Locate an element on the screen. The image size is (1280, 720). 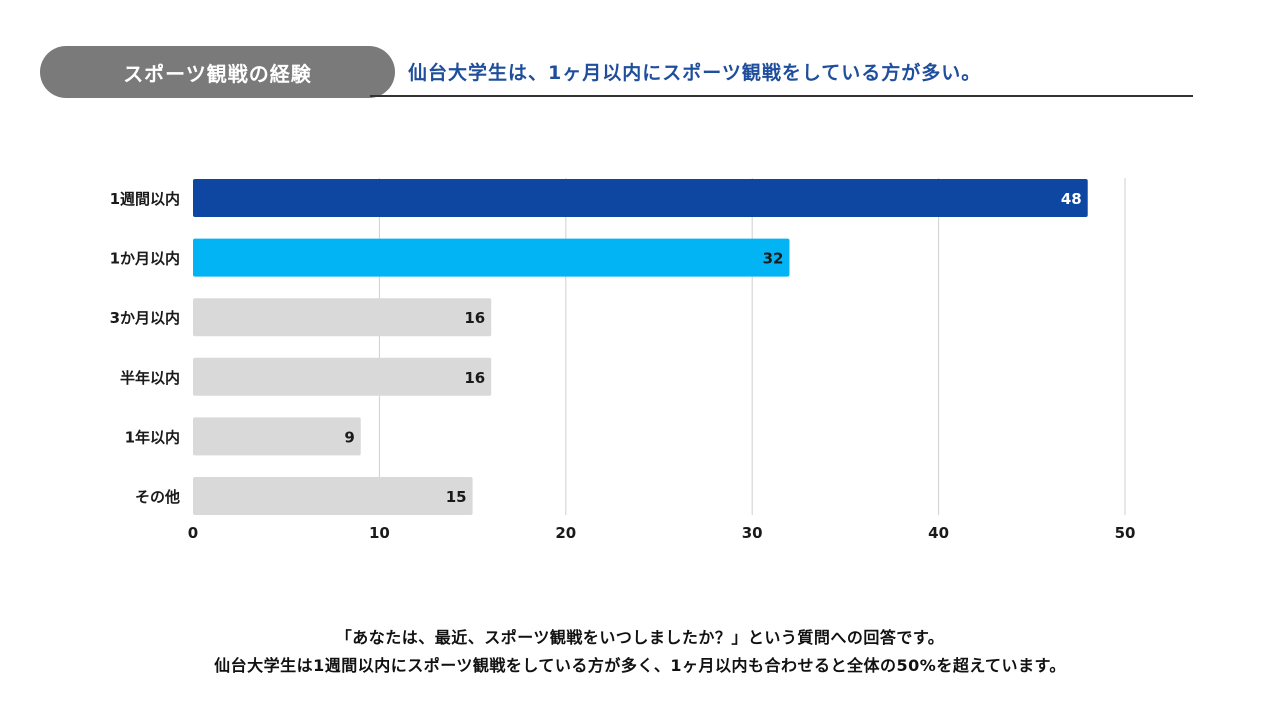
category-label: 1年以内 is located at coordinates (152, 437).